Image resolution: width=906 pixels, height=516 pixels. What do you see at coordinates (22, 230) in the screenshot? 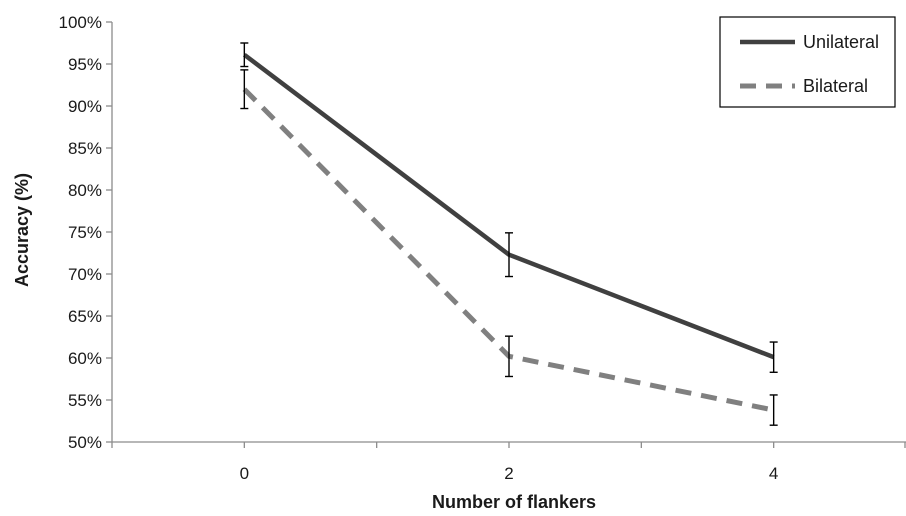
I see `y-axis-title: Accuracy (%)` at bounding box center [22, 230].